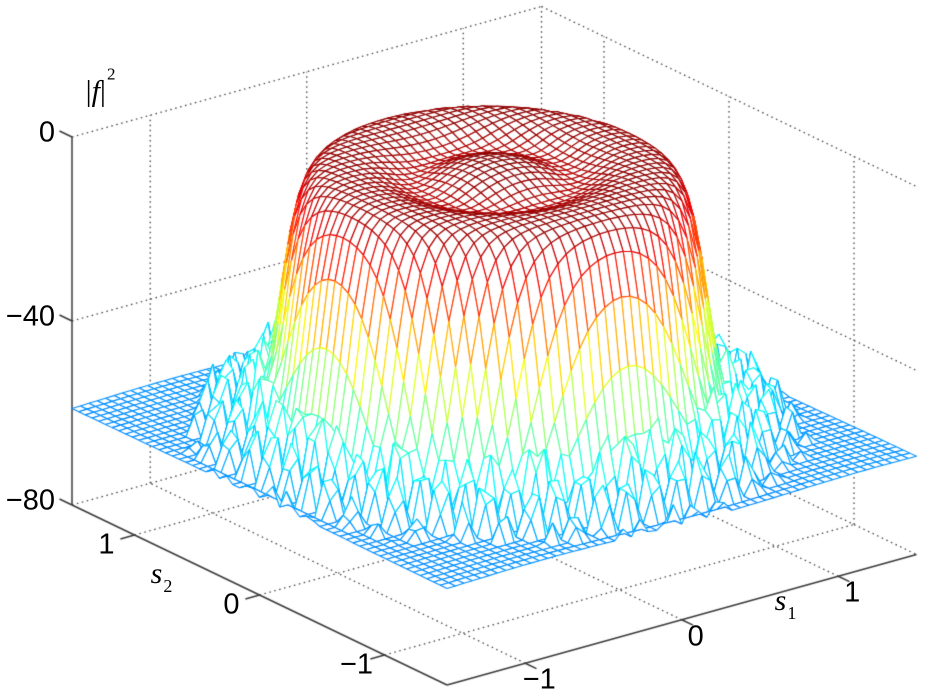 The height and width of the screenshot is (692, 947). Describe the element at coordinates (30, 500) in the screenshot. I see `z-tick-label: −80` at that location.